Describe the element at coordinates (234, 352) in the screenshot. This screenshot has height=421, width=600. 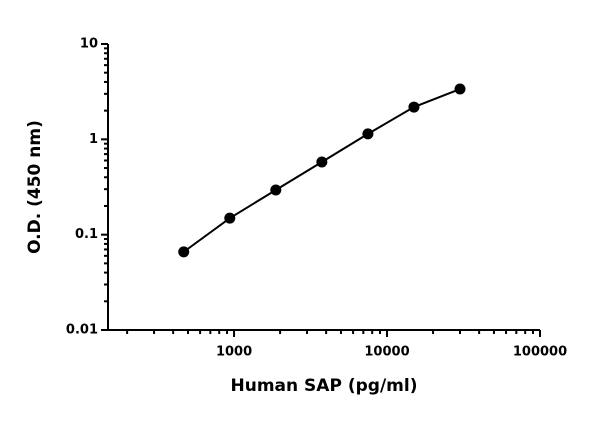
I see `x-tick-label: 1000` at that location.